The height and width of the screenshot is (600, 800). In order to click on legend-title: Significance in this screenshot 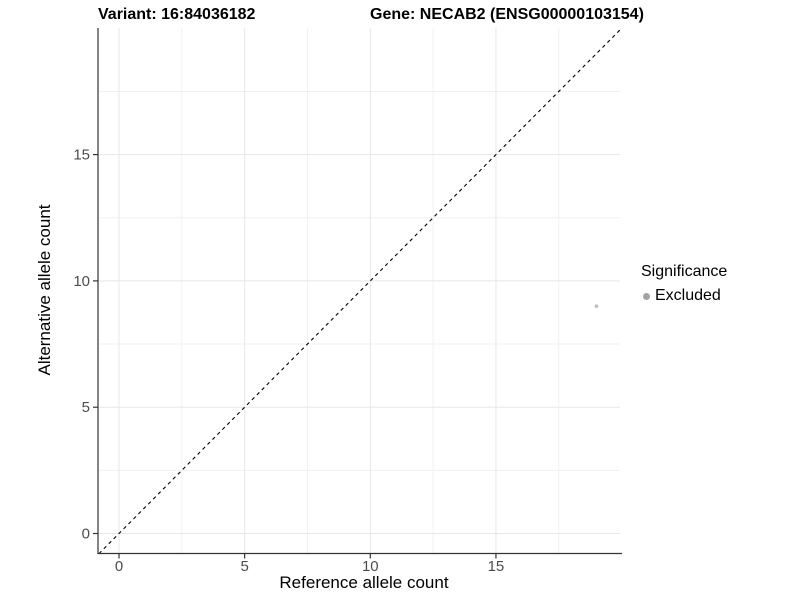, I will do `click(684, 271)`.